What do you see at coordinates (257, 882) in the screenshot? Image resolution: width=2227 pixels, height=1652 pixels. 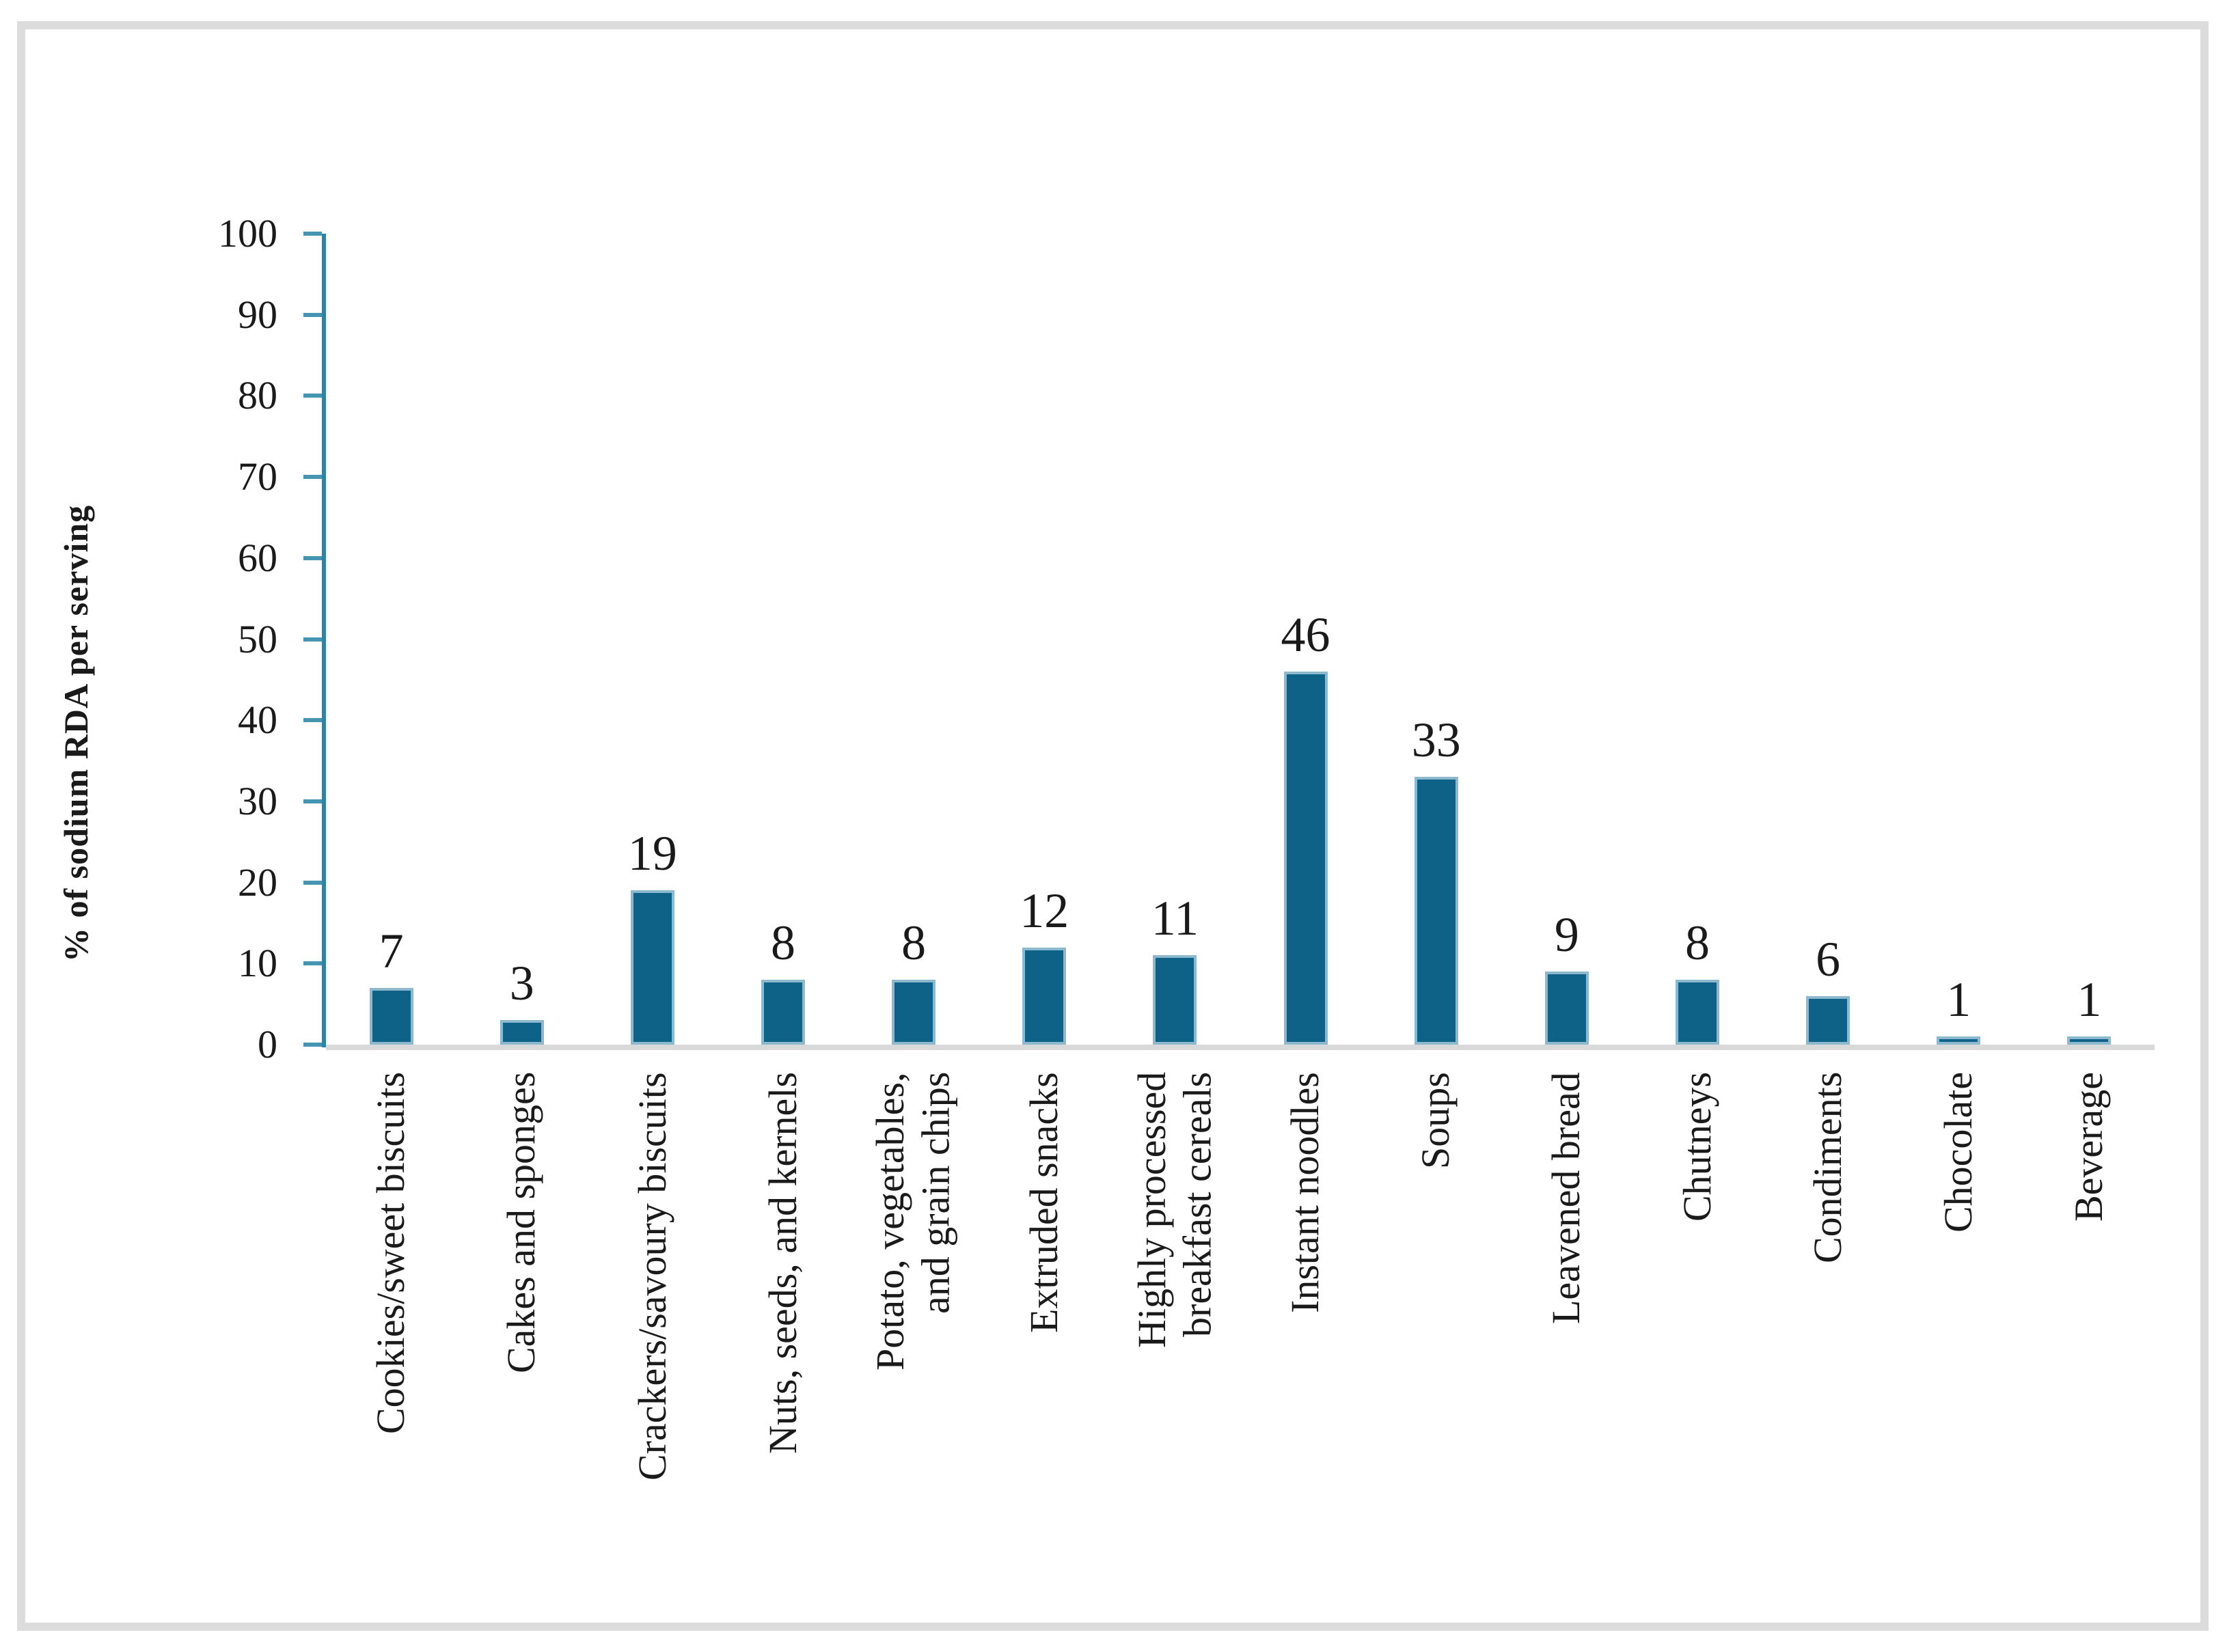 I see `y-axis-tick-label: 20` at bounding box center [257, 882].